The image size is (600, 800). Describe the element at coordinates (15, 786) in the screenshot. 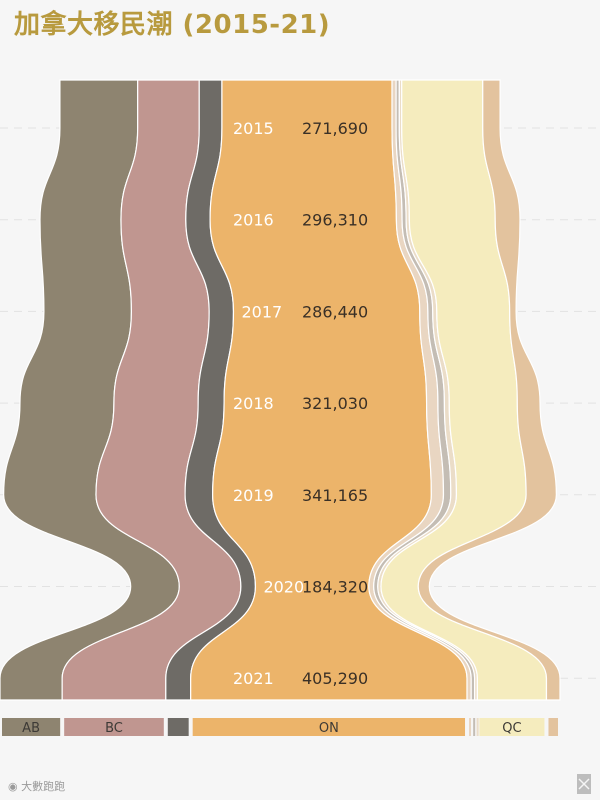

I see `logo-icon: ◉` at that location.